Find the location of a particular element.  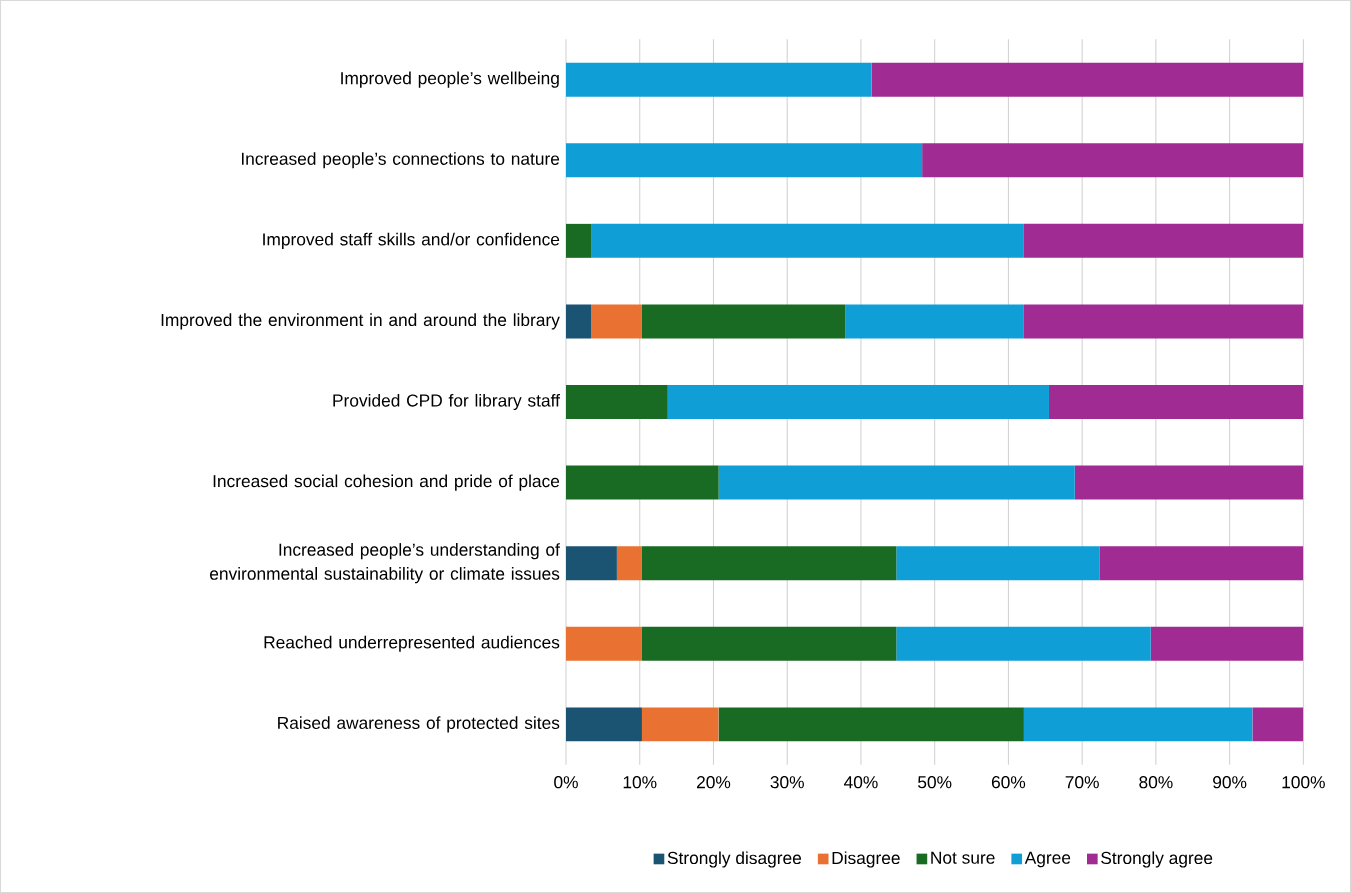

legend-label: Not sure is located at coordinates (963, 857).